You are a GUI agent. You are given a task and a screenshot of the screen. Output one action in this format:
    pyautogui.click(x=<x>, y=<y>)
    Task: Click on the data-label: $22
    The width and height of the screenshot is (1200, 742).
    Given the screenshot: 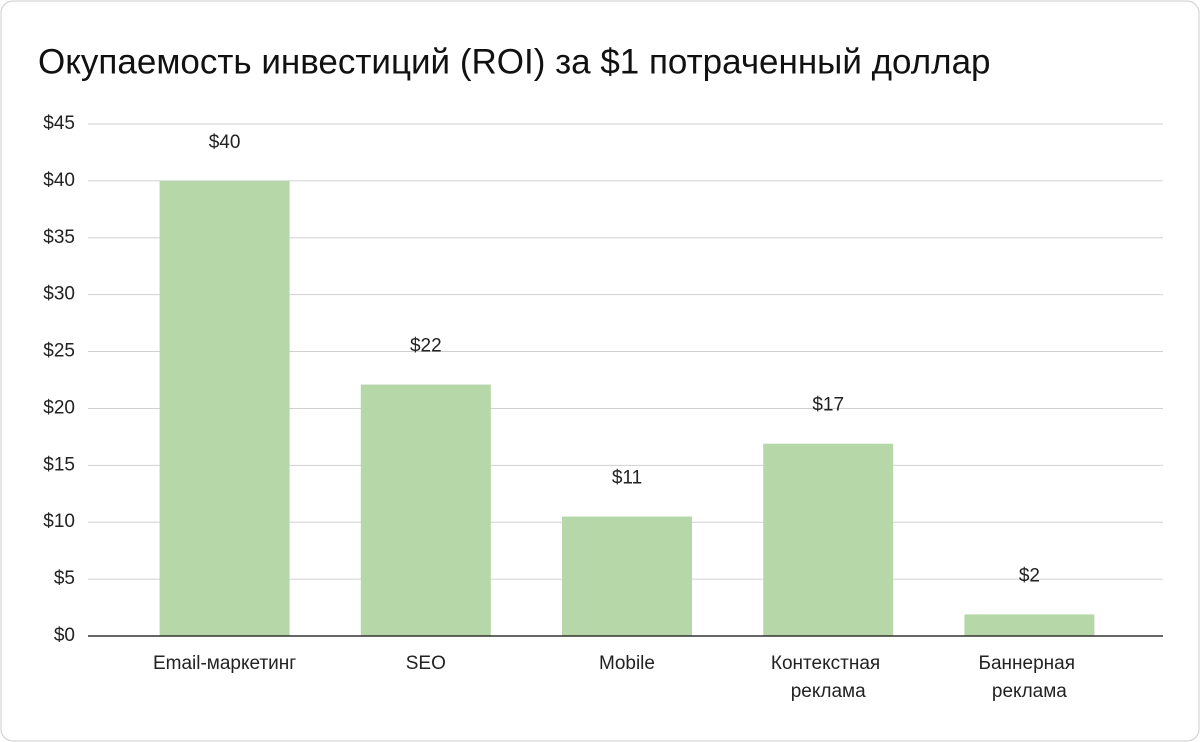 What is the action you would take?
    pyautogui.click(x=426, y=346)
    